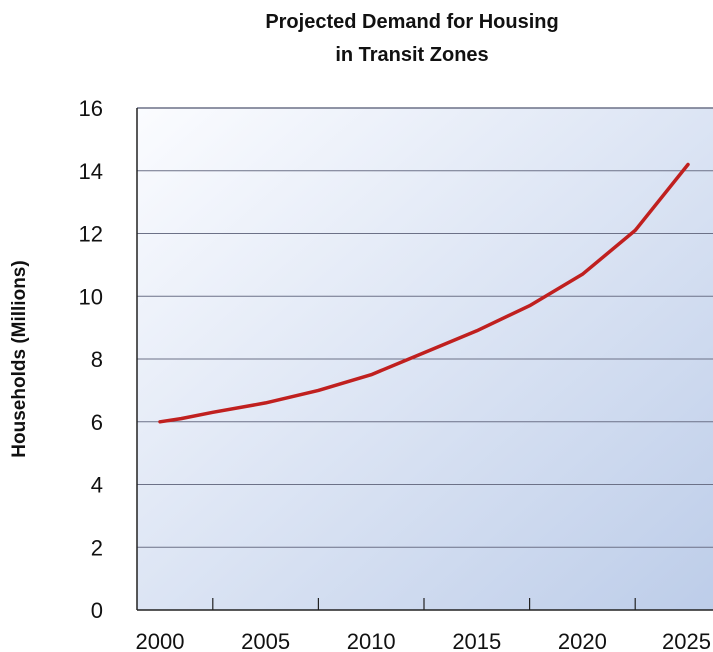 This screenshot has height=652, width=713. What do you see at coordinates (91, 171) in the screenshot?
I see `y-tick-label: 14` at bounding box center [91, 171].